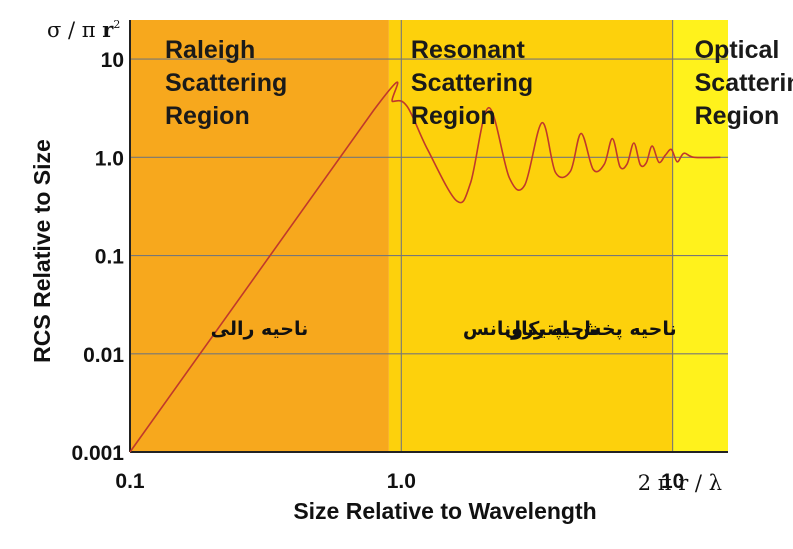  What do you see at coordinates (103, 355) in the screenshot?
I see `y-tick-label: 0.01` at bounding box center [103, 355].